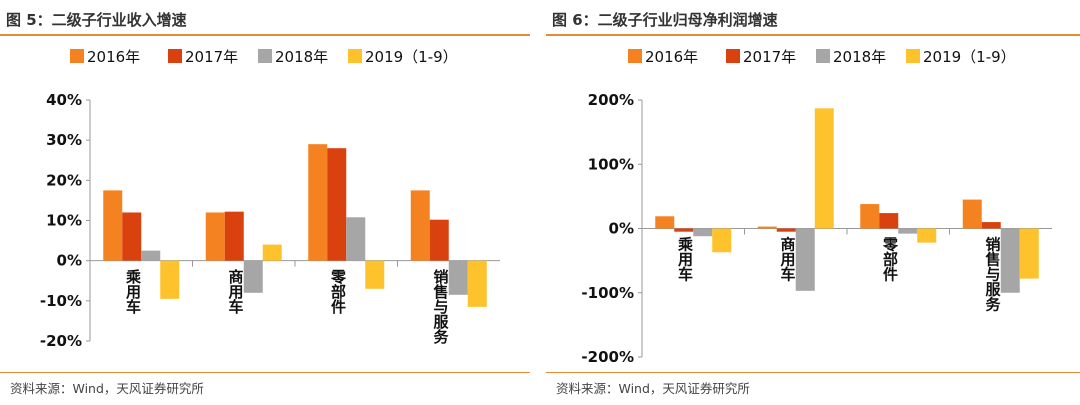  Describe the element at coordinates (64, 140) in the screenshot. I see `y-tick-label: 30%` at that location.